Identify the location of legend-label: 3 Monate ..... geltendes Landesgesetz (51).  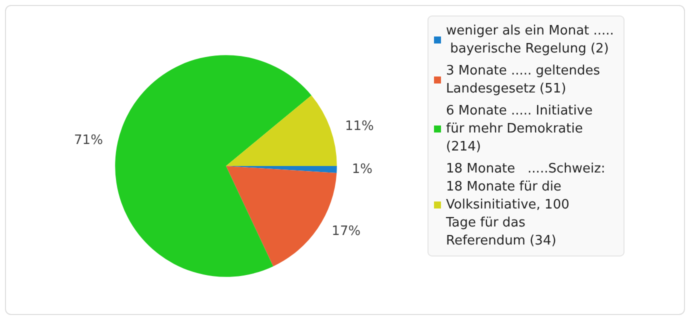
(525, 80).